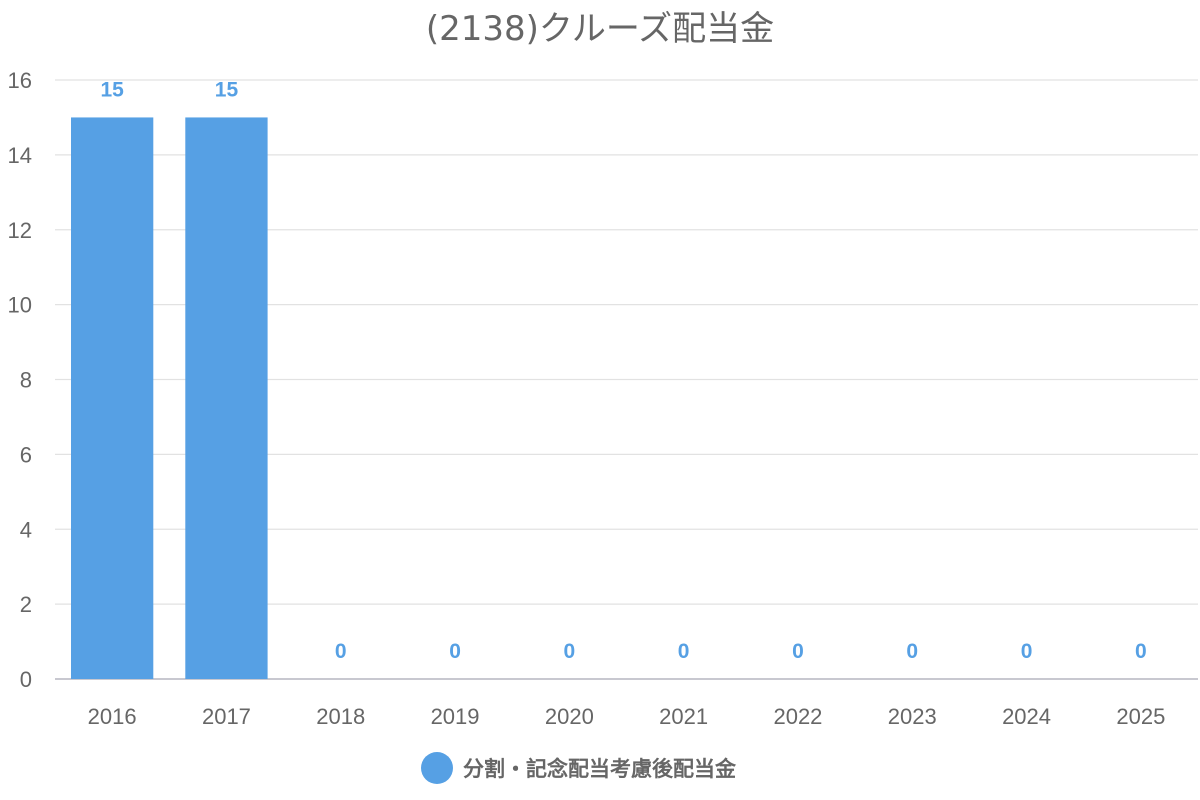 The image size is (1200, 800). What do you see at coordinates (1026, 716) in the screenshot?
I see `x-tick-label: 2024` at bounding box center [1026, 716].